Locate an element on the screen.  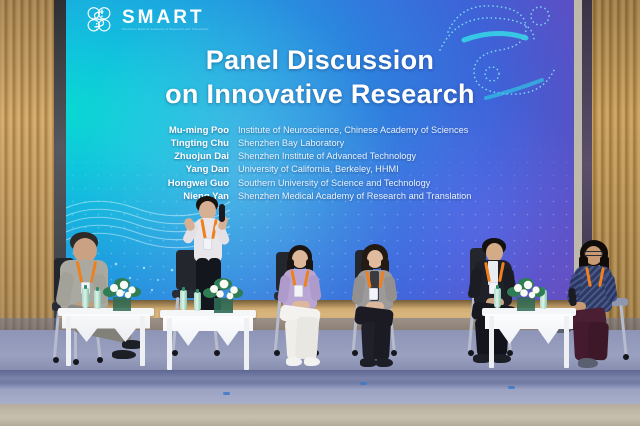
dotted-s-swirl-decor-icon is located at coordinates (497, 52).